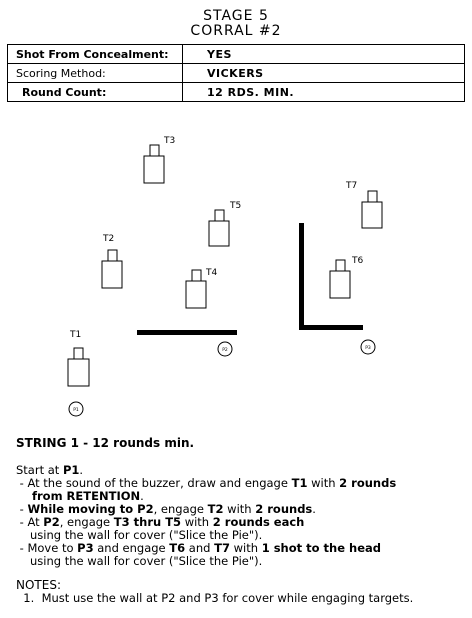  What do you see at coordinates (331, 327) in the screenshot?
I see `wall-p3-horizontal` at bounding box center [331, 327].